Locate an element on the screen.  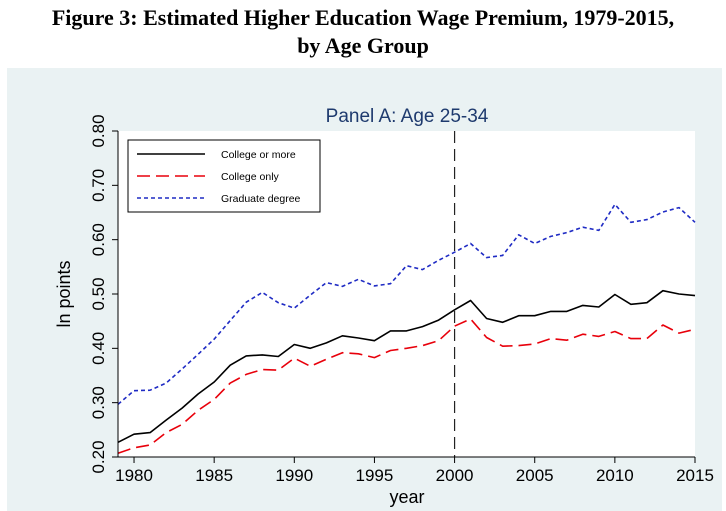
y-tick-label: 0.60 is located at coordinates (98, 239).